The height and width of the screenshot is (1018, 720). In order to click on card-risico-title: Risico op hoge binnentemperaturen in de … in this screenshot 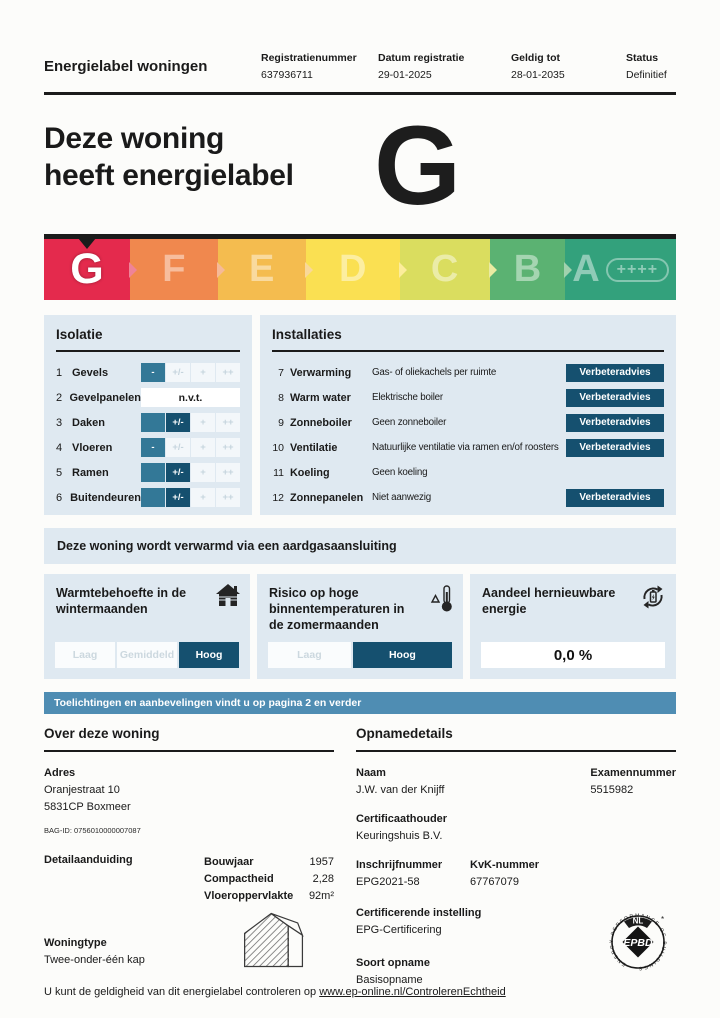, I will do `click(337, 609)`.